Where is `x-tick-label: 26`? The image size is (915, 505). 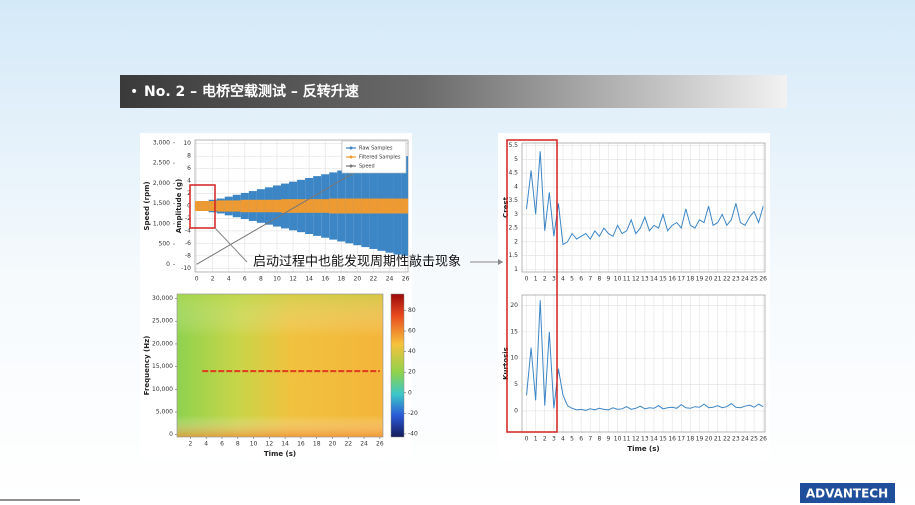 x-tick-label: 26 is located at coordinates (380, 444).